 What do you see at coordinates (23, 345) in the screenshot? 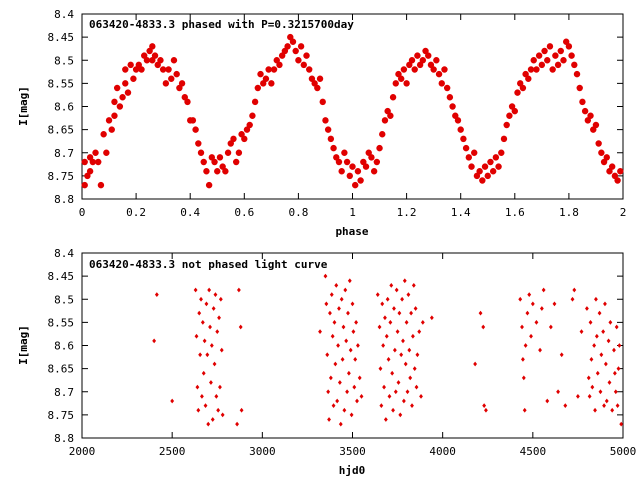
I see `y-axis-label: I[mag]` at bounding box center [23, 345].